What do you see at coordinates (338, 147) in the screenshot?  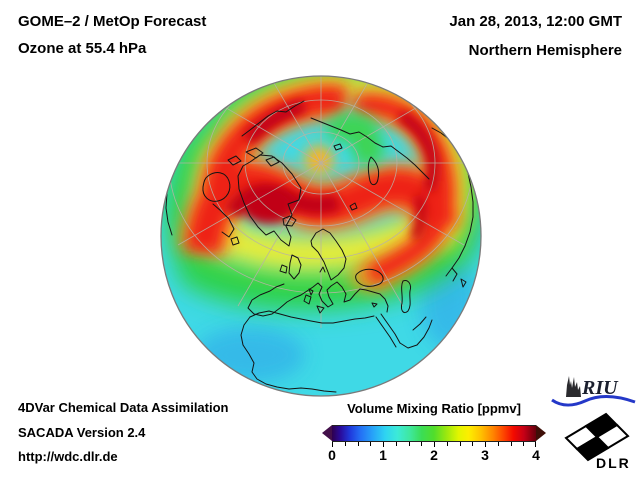 I see `coast-svalbard` at bounding box center [338, 147].